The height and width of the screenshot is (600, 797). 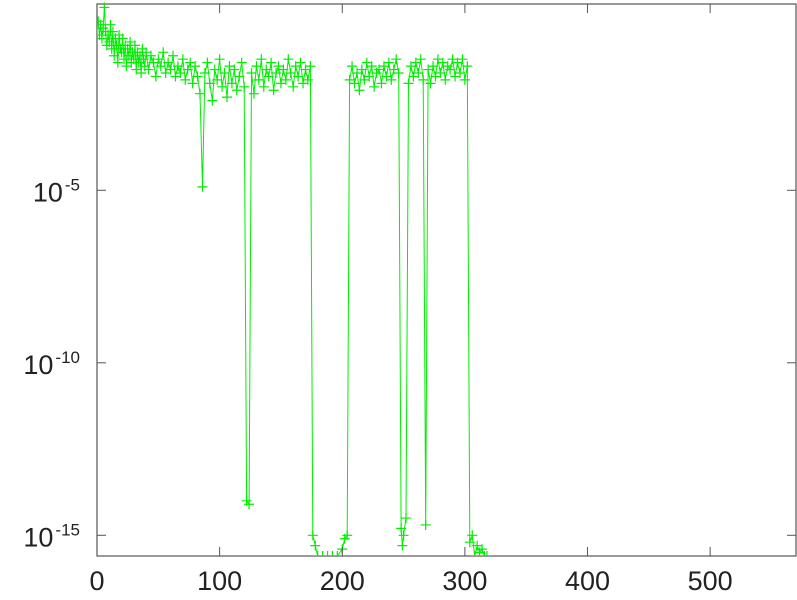 What do you see at coordinates (72, 184) in the screenshot?
I see `y-tick-label-exponent: -5` at bounding box center [72, 184].